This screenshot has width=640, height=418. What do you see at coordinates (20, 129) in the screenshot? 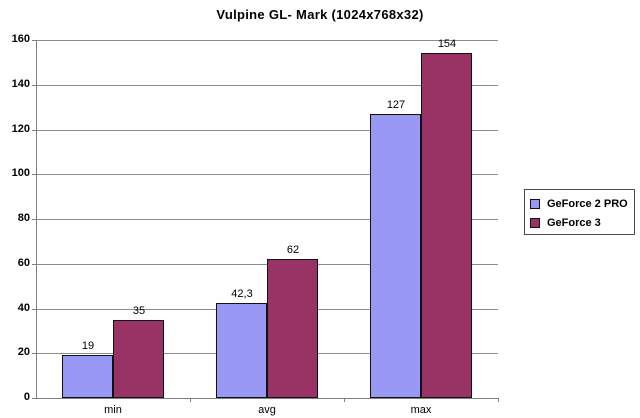
I see `y-axis-tick-label: 120` at bounding box center [20, 129].